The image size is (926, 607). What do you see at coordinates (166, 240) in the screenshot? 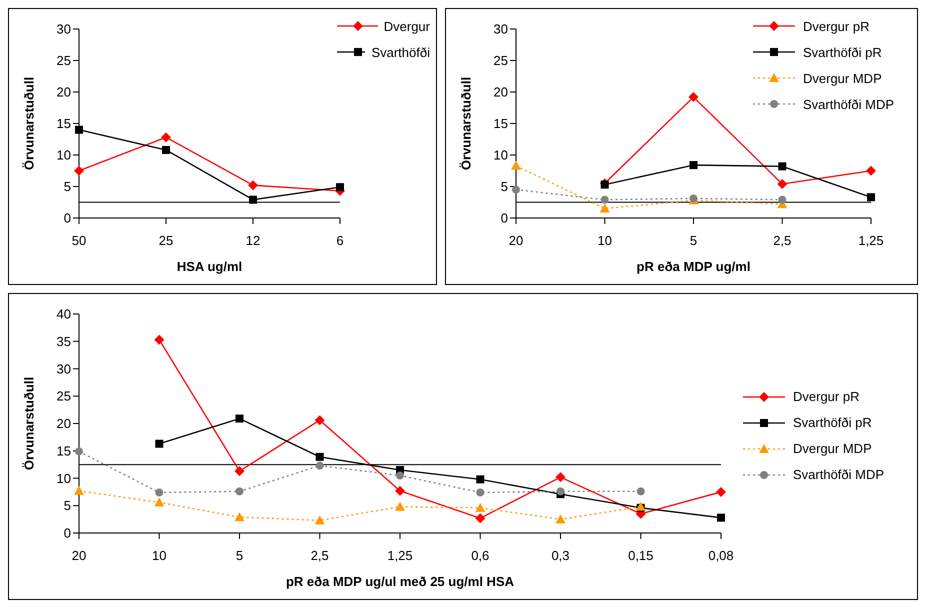
I see `x-tick-label: 25` at bounding box center [166, 240].